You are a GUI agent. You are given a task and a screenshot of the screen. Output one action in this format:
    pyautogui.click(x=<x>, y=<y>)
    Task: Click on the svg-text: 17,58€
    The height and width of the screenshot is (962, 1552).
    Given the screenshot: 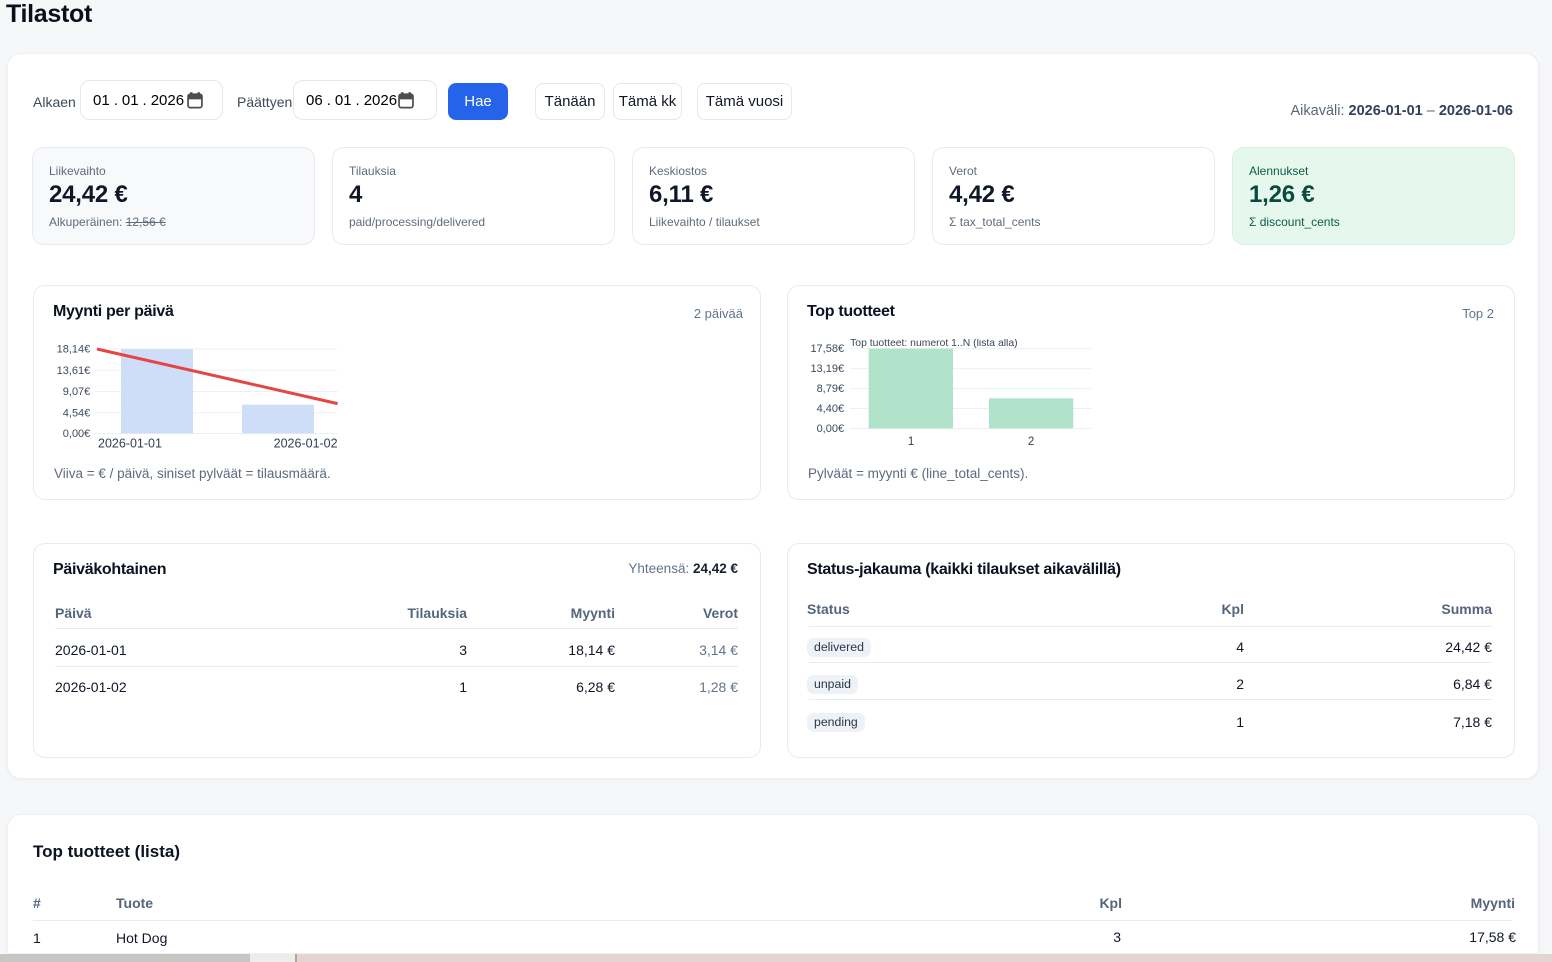 What is the action you would take?
    pyautogui.click(x=827, y=349)
    